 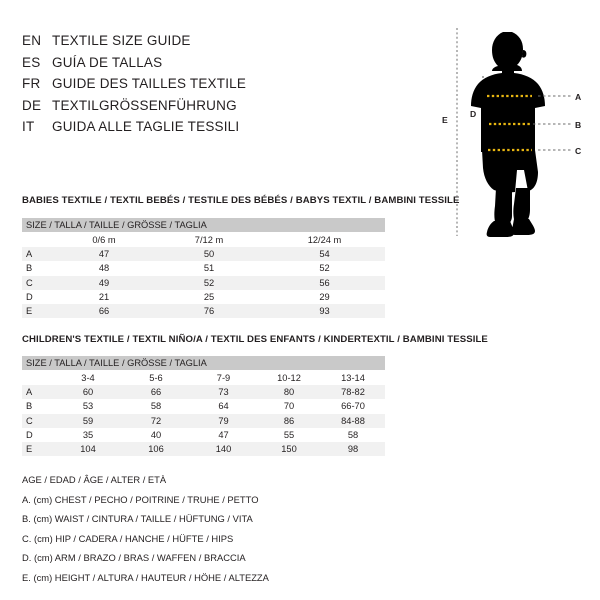 I want to click on babies-row-key-b: B, so click(x=29, y=268).